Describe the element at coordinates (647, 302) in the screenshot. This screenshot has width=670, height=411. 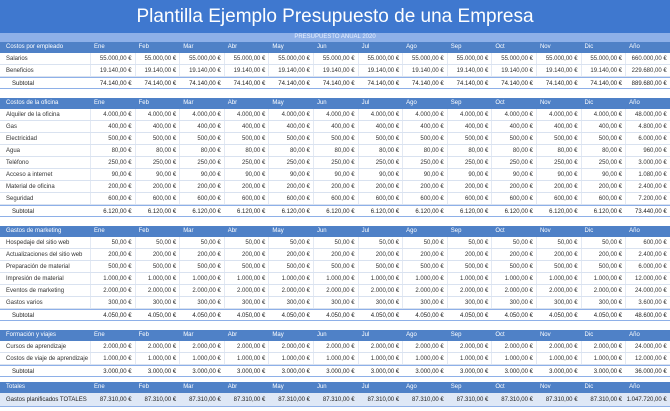
I see `amount-cell: 3.600,00 €` at that location.